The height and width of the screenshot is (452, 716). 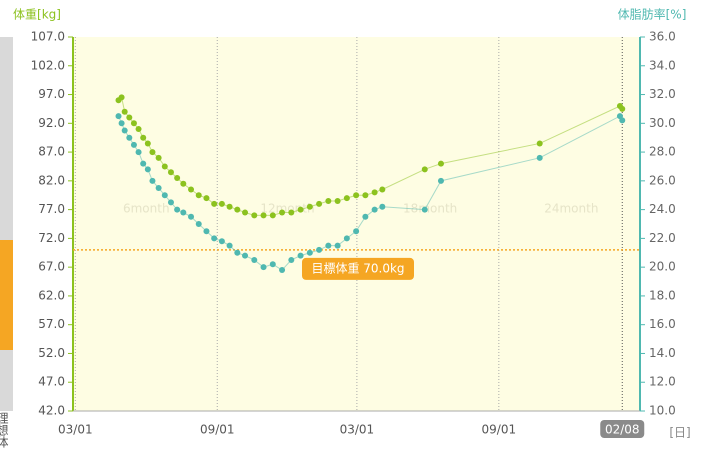 What do you see at coordinates (48, 37) in the screenshot?
I see `y-tick-label: 107.0` at bounding box center [48, 37].